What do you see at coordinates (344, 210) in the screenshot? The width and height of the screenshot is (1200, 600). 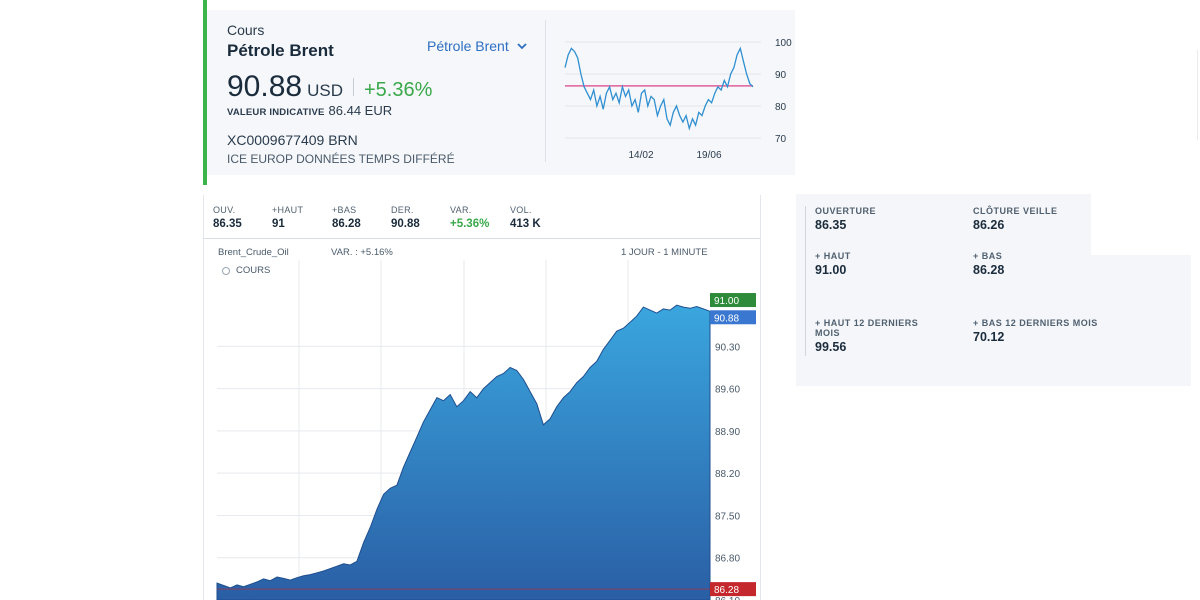 I see `stat-label: +BAS` at bounding box center [344, 210].